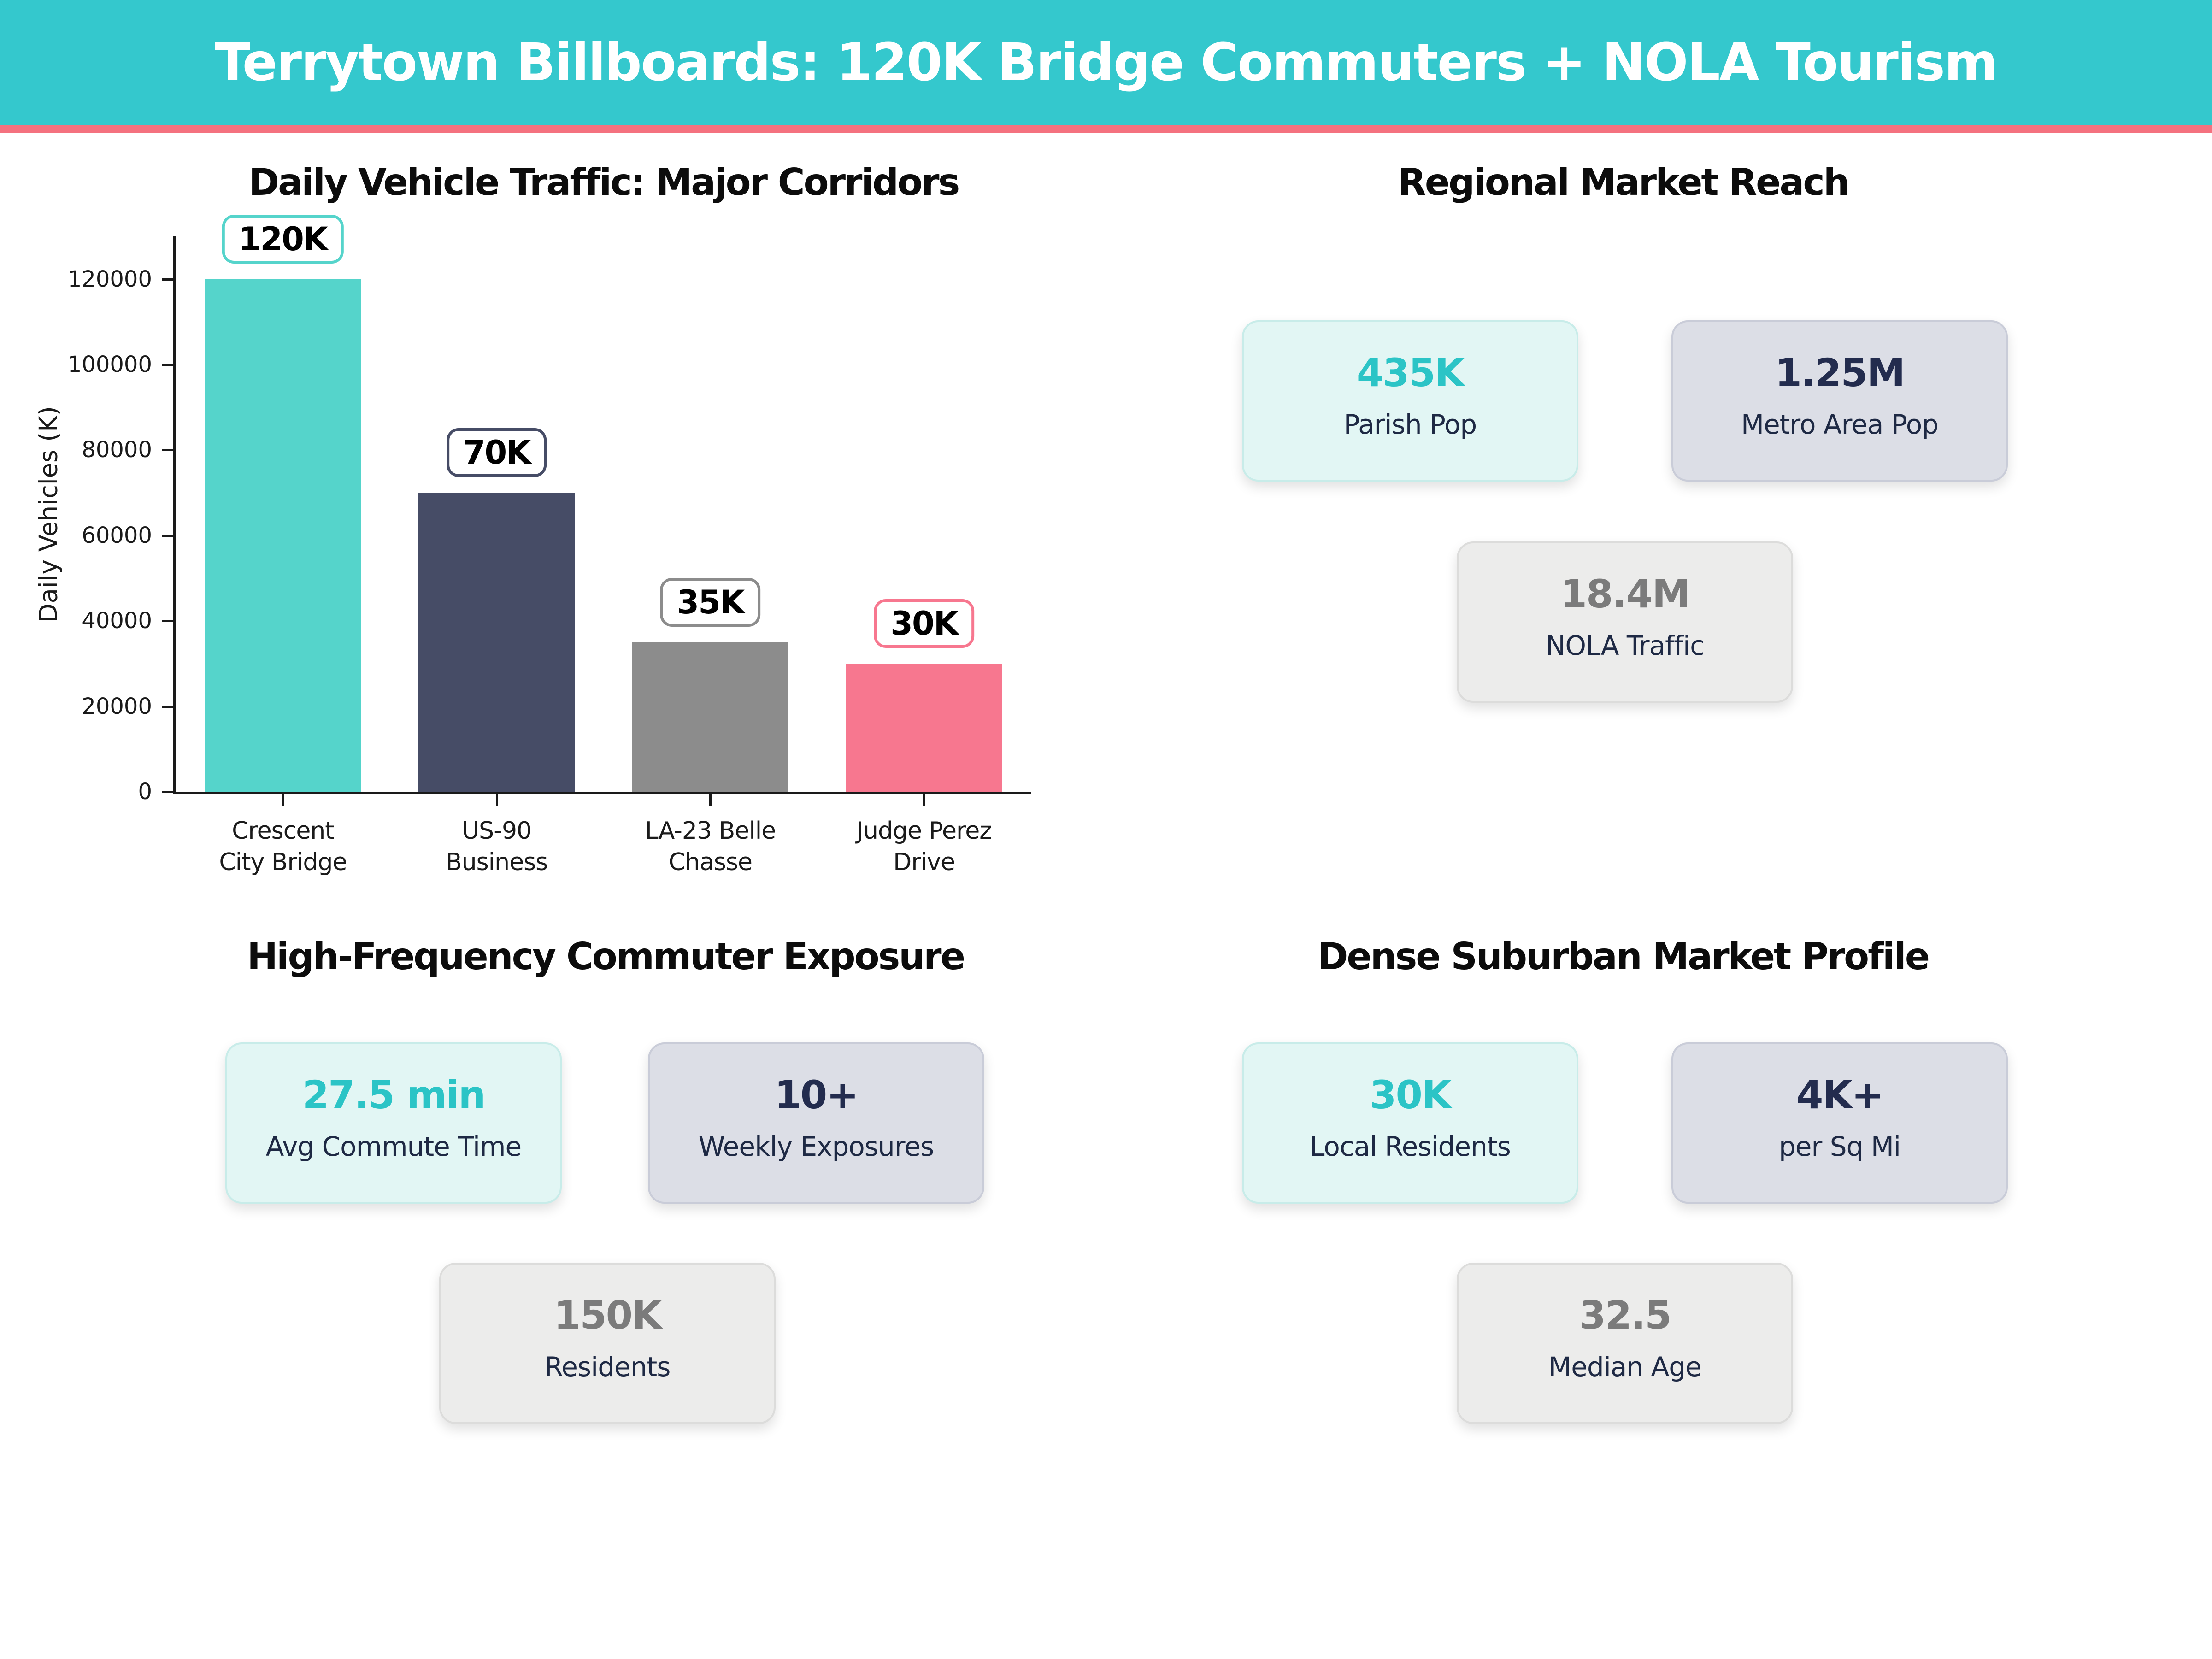 Image resolution: width=2212 pixels, height=1659 pixels. What do you see at coordinates (394, 1095) in the screenshot?
I see `stat-value: 27.5 min` at bounding box center [394, 1095].